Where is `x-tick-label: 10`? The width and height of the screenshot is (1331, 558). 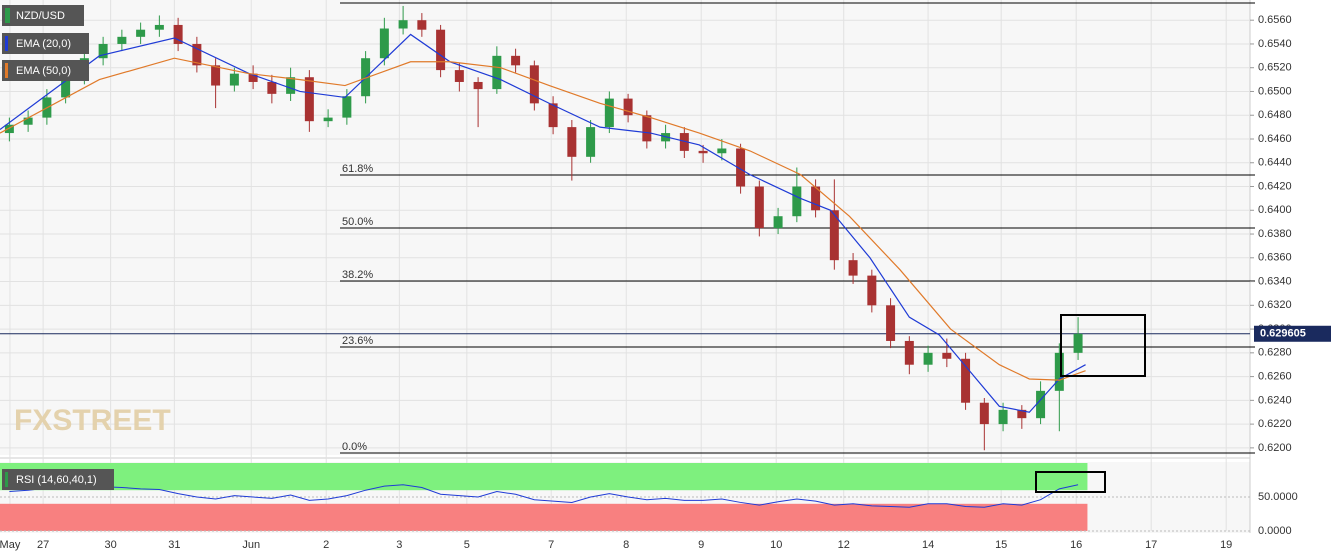
x-tick-label: 10 is located at coordinates (776, 545).